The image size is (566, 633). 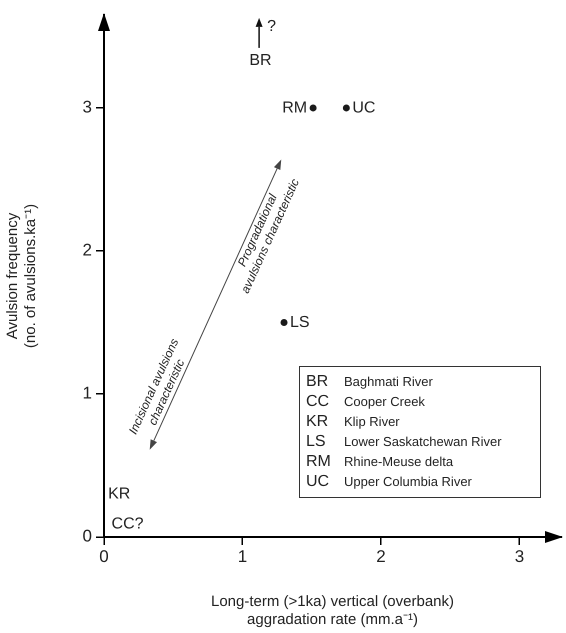 I want to click on annotation: ?, so click(x=271, y=26).